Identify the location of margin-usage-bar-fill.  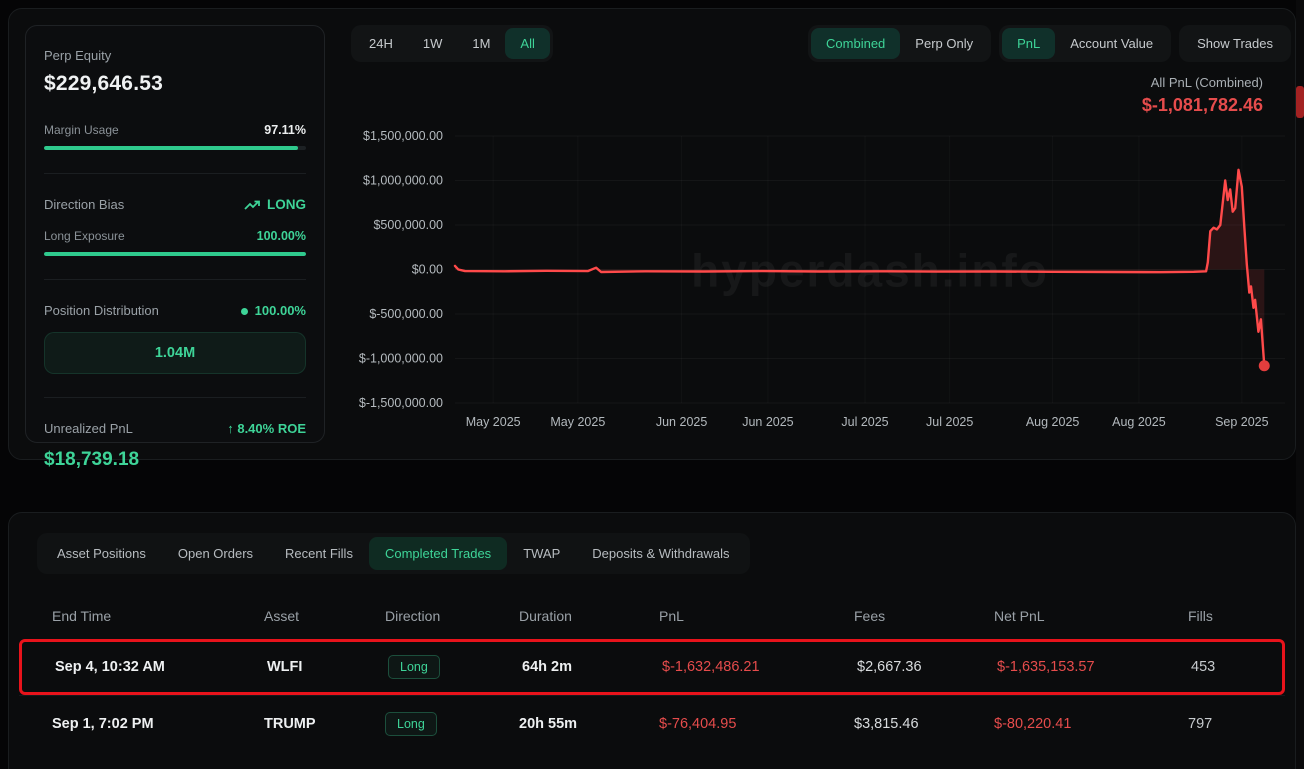
(171, 148).